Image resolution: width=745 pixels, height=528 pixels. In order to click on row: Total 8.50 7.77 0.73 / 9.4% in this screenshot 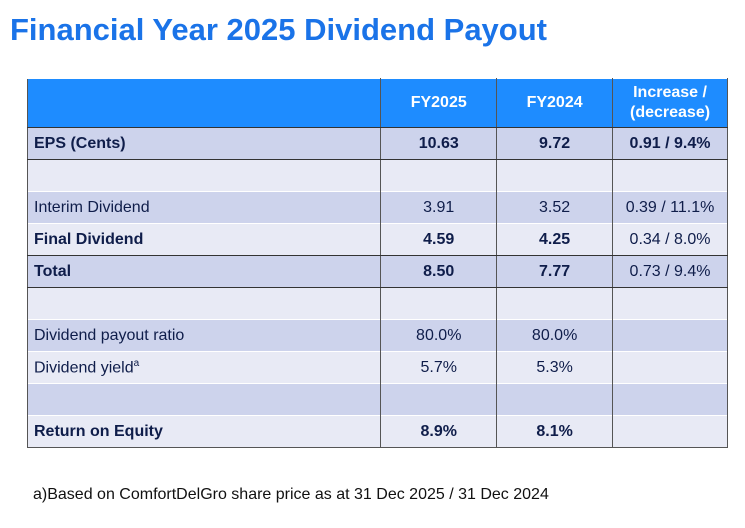, I will do `click(377, 271)`.